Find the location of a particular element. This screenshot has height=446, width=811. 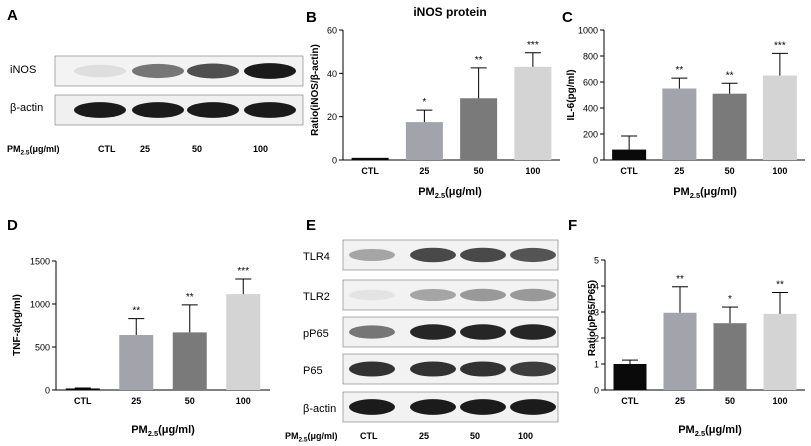

chart-d-ytick-label: 0 is located at coordinates (47, 391).